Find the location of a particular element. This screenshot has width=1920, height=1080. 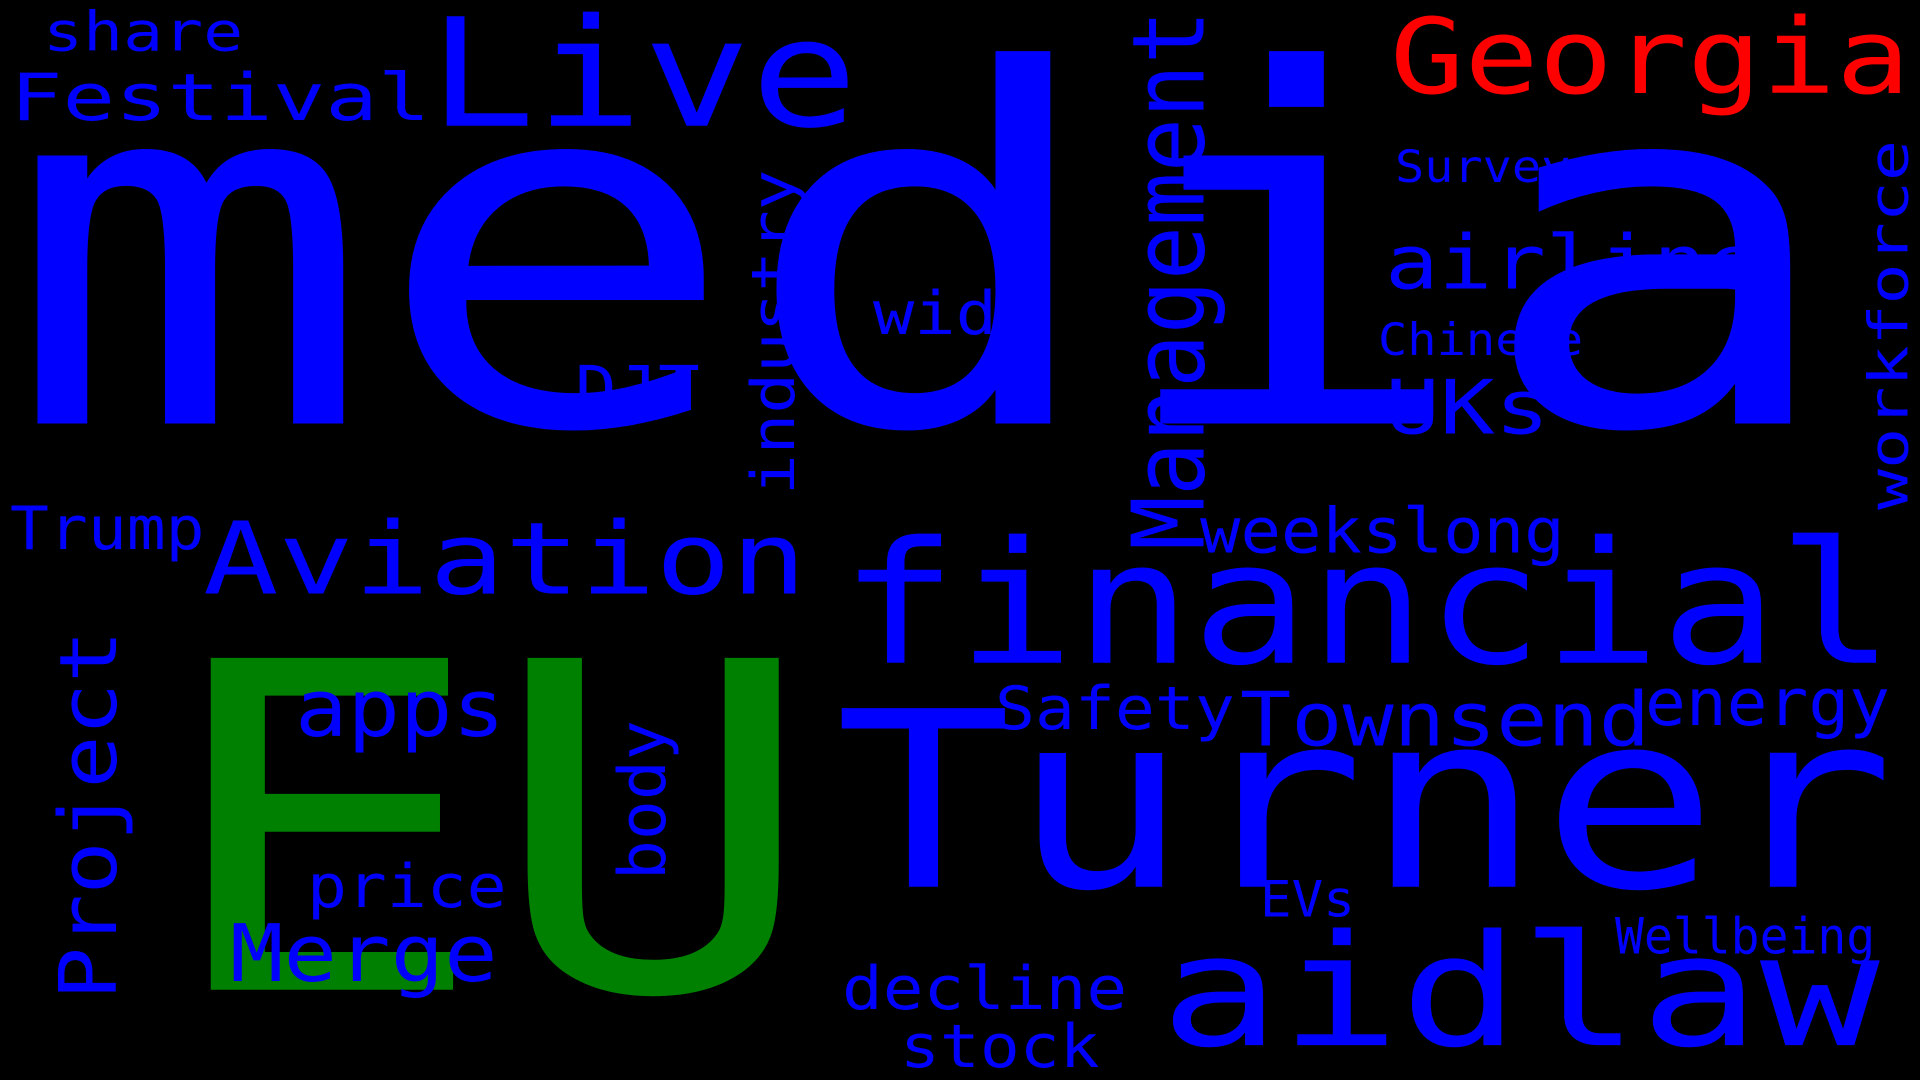

word-decline: decline is located at coordinates (985, 989).